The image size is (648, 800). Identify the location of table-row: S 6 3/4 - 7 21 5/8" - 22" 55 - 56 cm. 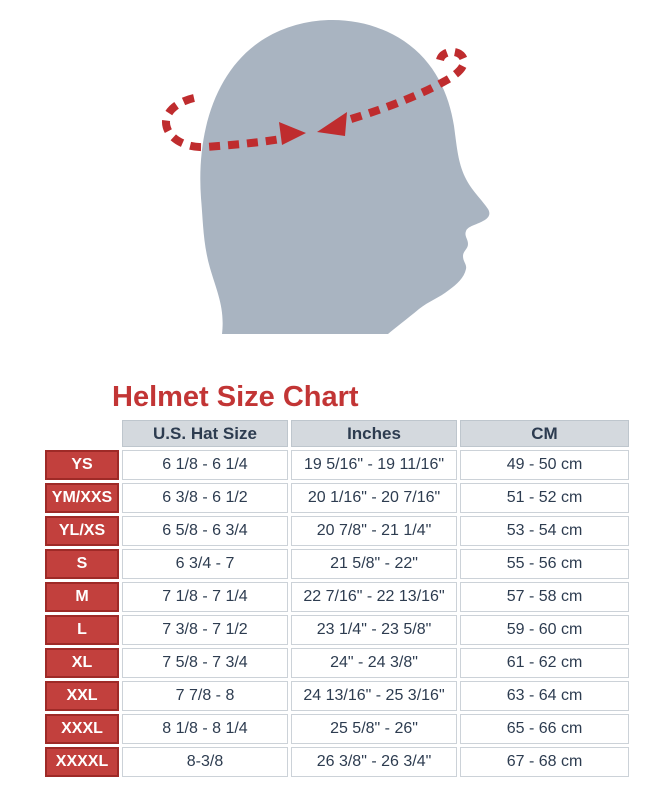
(337, 564).